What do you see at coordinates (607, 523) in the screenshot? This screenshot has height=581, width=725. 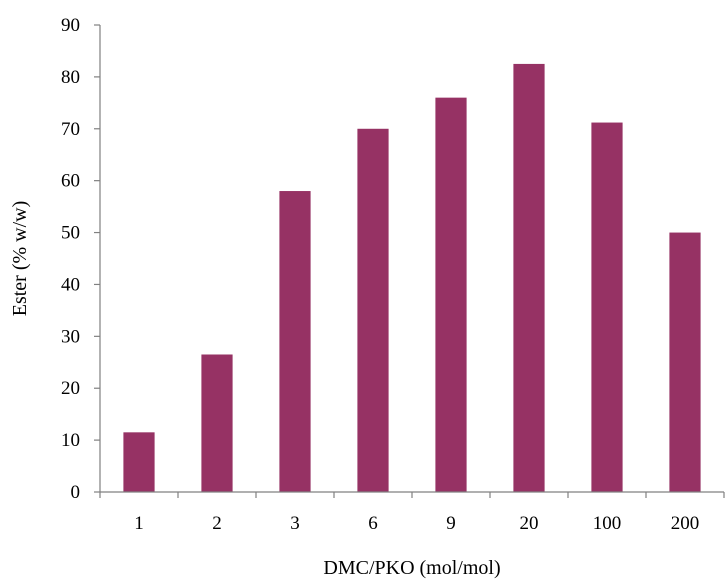 I see `x-tick-label: 100` at bounding box center [607, 523].